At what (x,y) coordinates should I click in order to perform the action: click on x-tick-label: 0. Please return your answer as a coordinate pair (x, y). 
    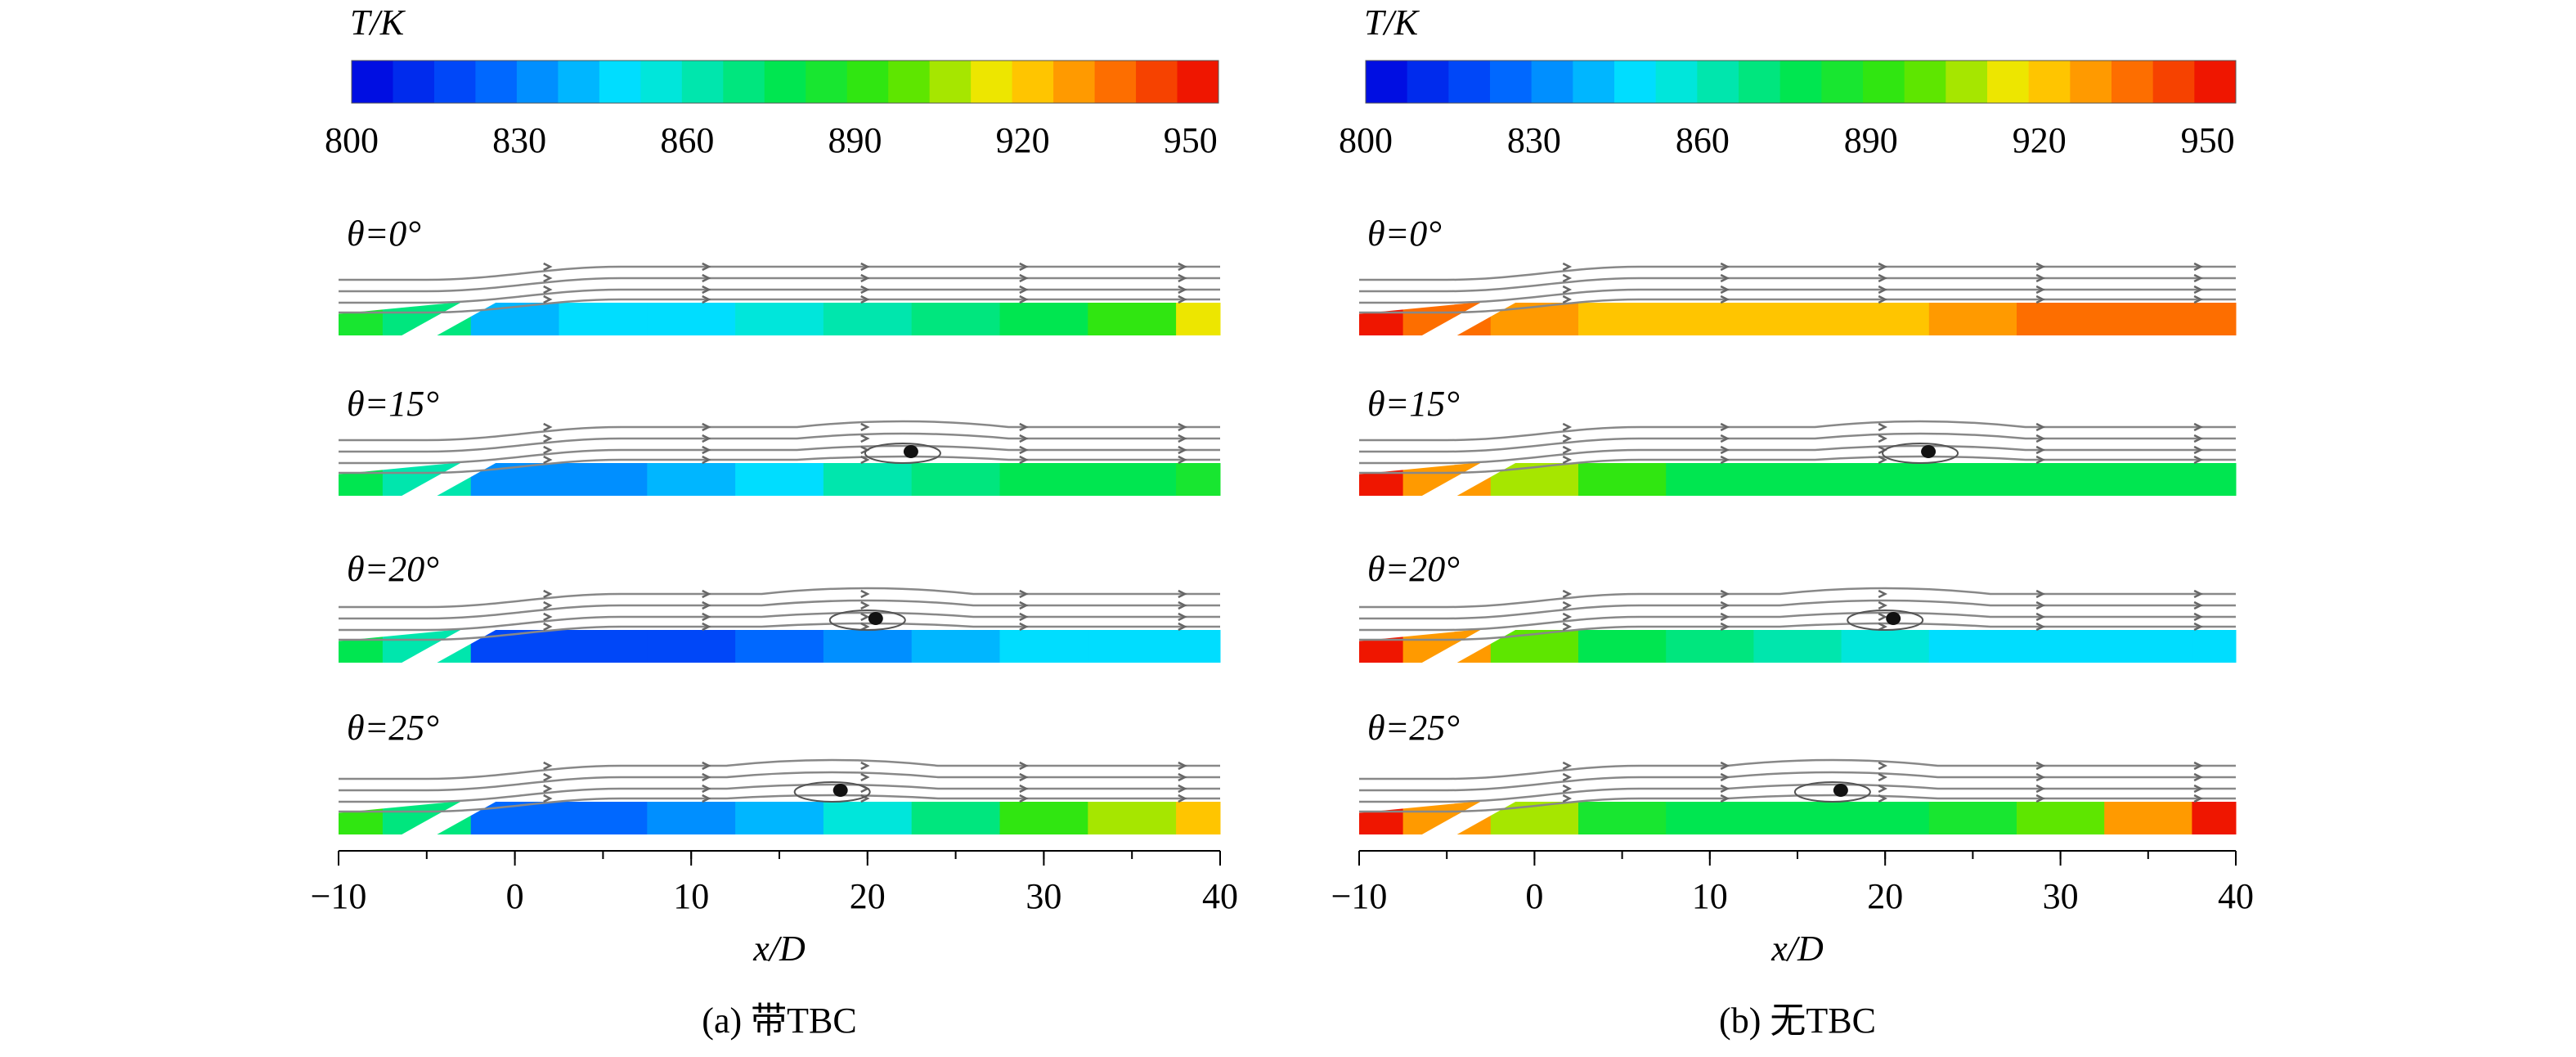
    Looking at the image, I should click on (1534, 896).